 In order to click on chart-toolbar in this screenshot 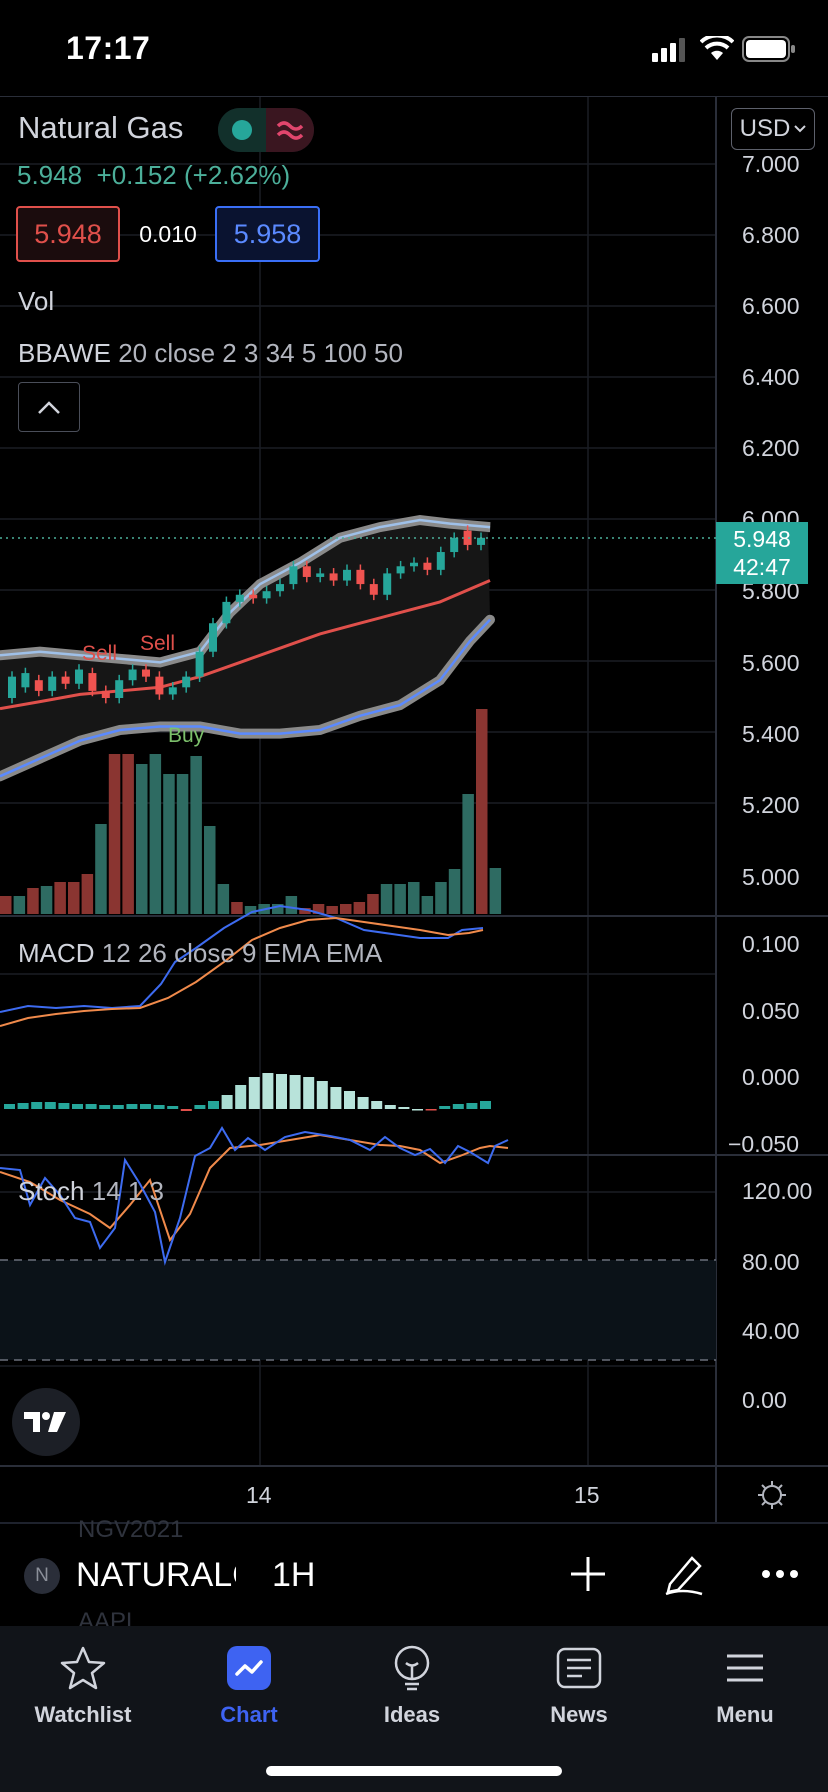, I will do `click(414, 1574)`.